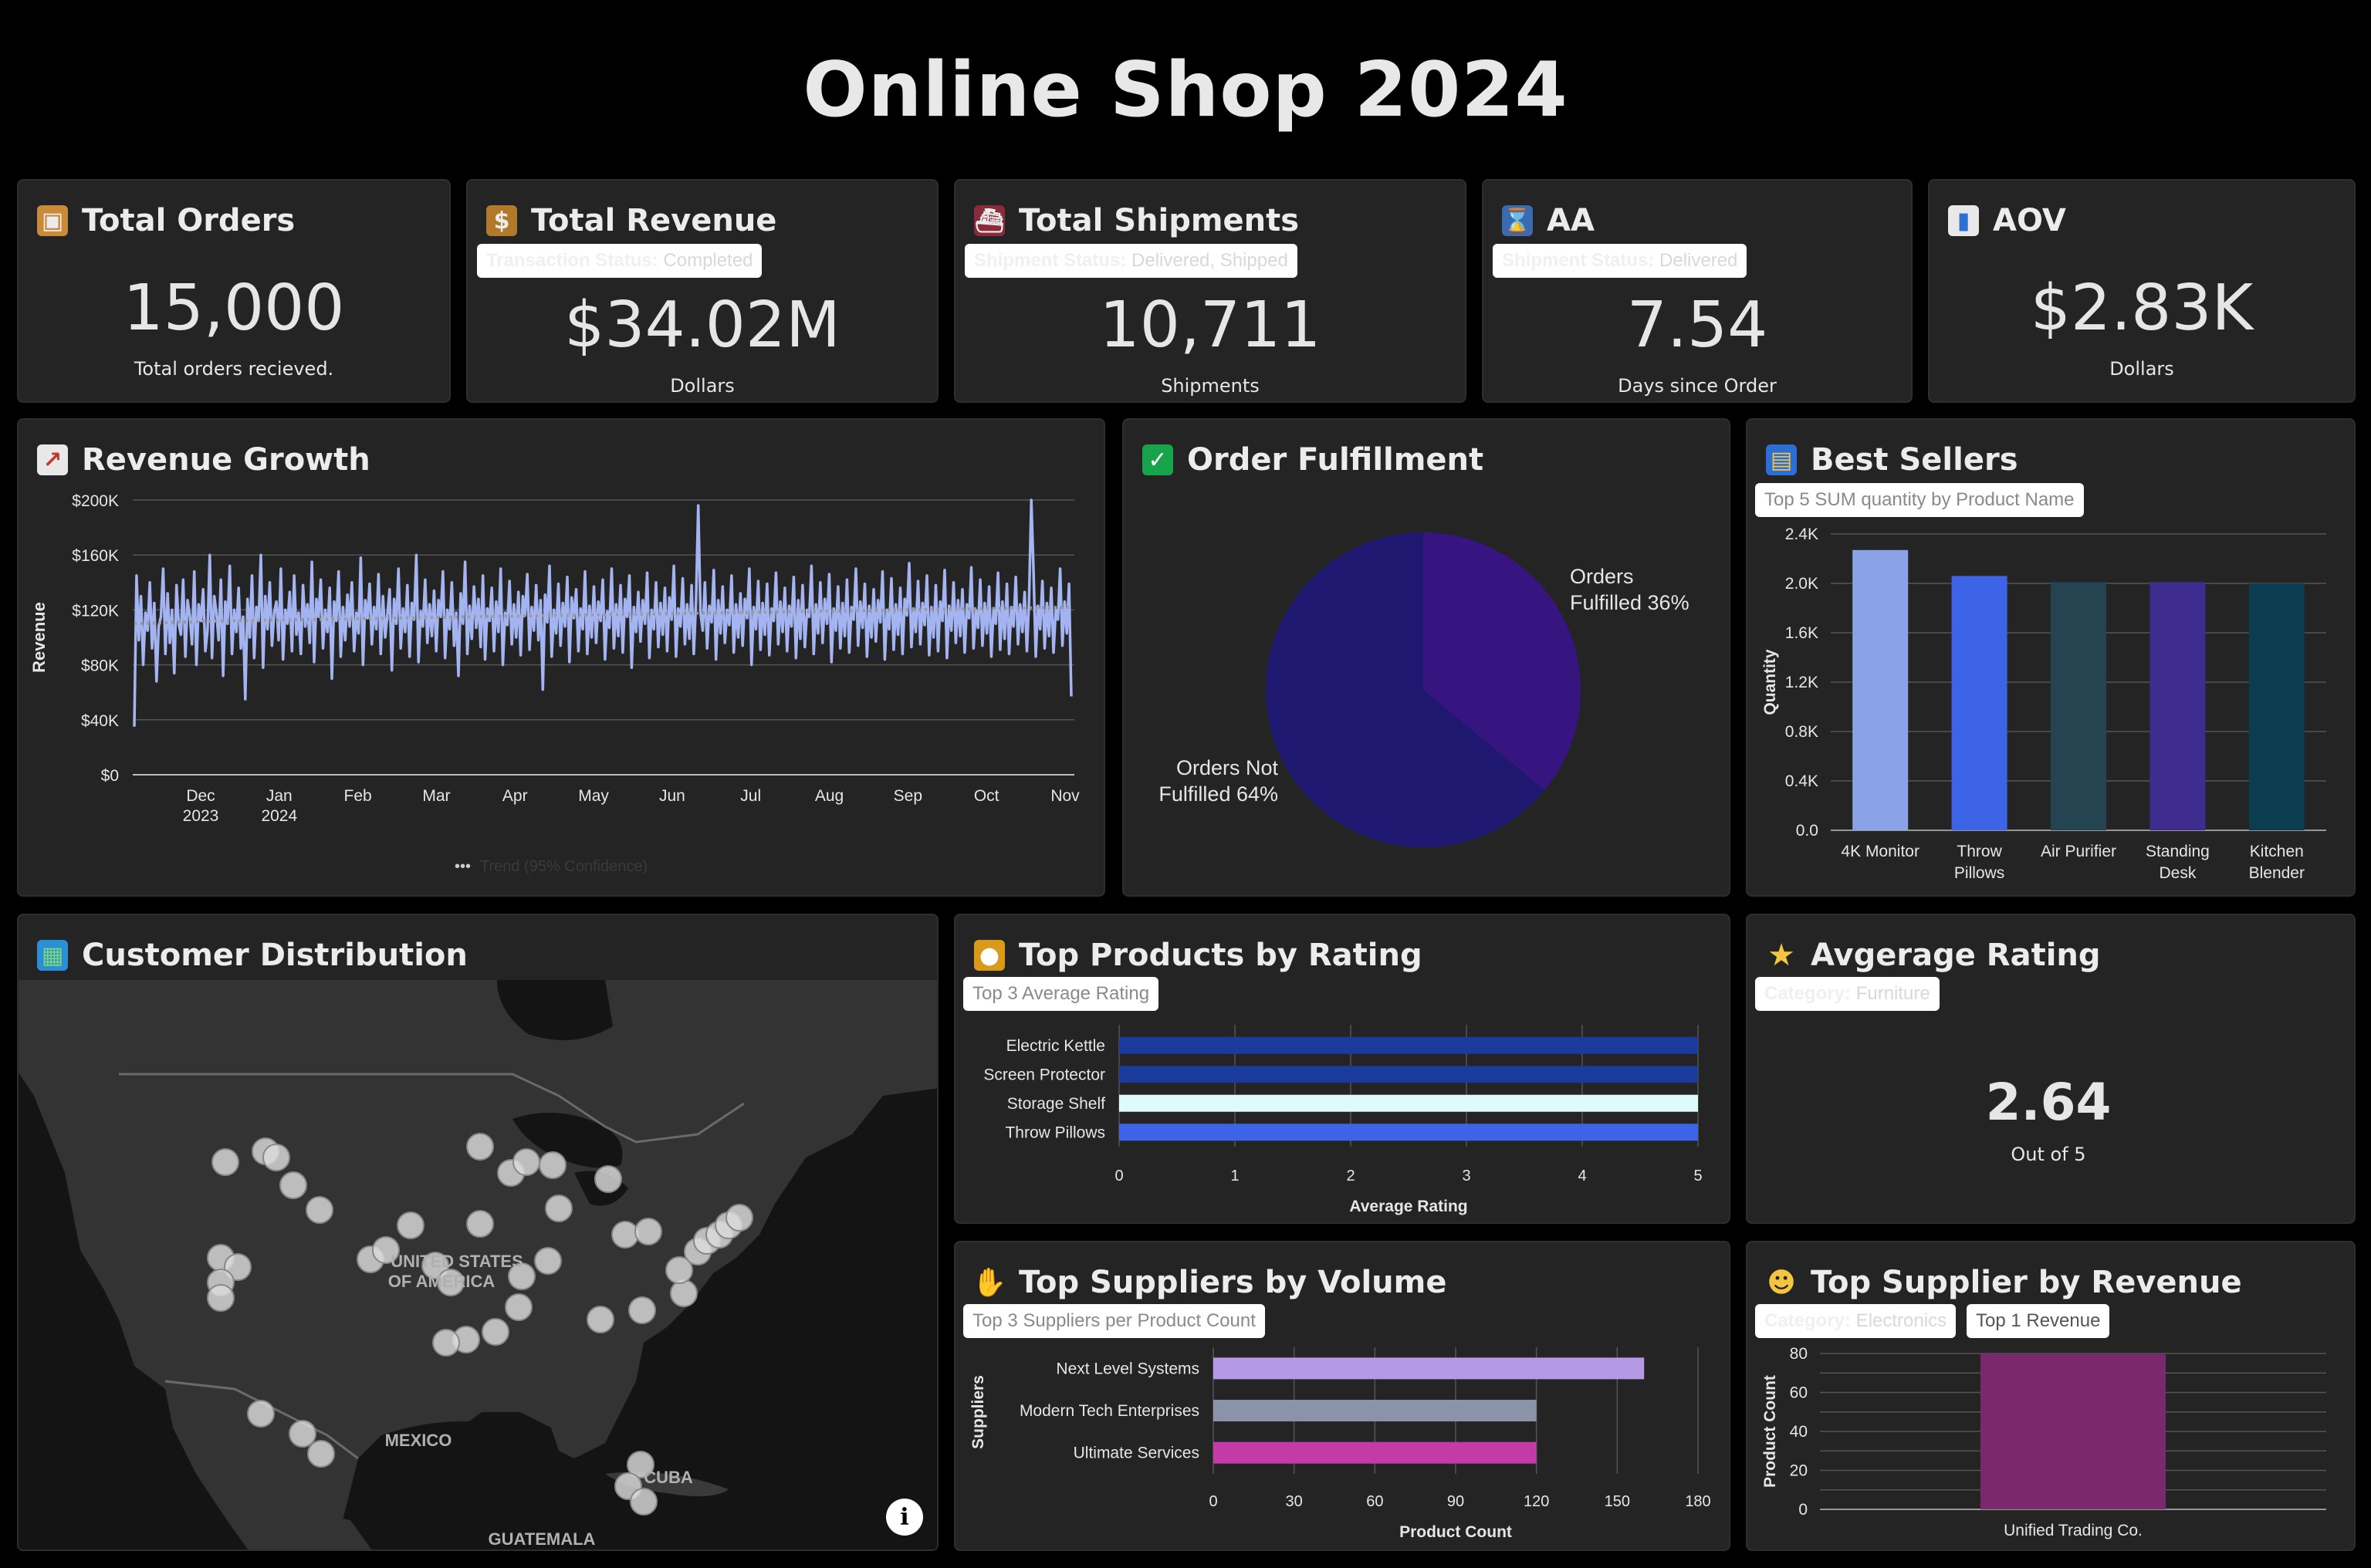 The height and width of the screenshot is (1568, 2371). Describe the element at coordinates (1050, 260) in the screenshot. I see `filter-key: Shipment Status:` at that location.